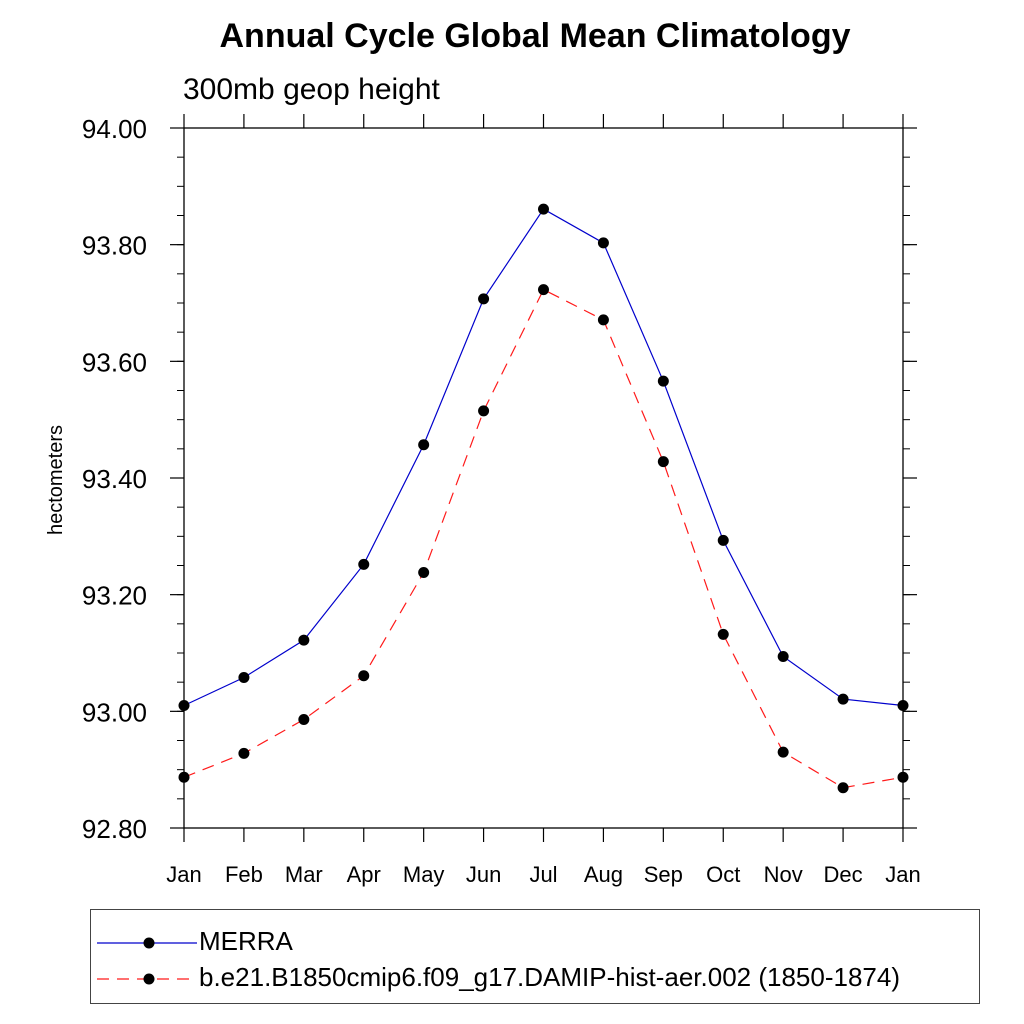  What do you see at coordinates (603, 874) in the screenshot?
I see `x-tick-label: Aug` at bounding box center [603, 874].